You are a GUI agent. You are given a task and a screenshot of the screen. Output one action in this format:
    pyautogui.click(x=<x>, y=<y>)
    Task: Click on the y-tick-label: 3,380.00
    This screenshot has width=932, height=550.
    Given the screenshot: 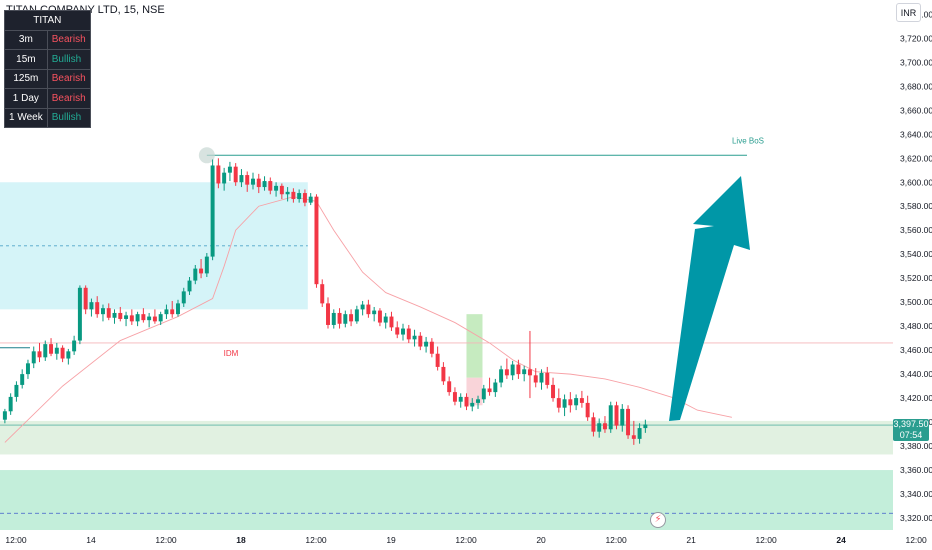 What is the action you would take?
    pyautogui.click(x=916, y=446)
    